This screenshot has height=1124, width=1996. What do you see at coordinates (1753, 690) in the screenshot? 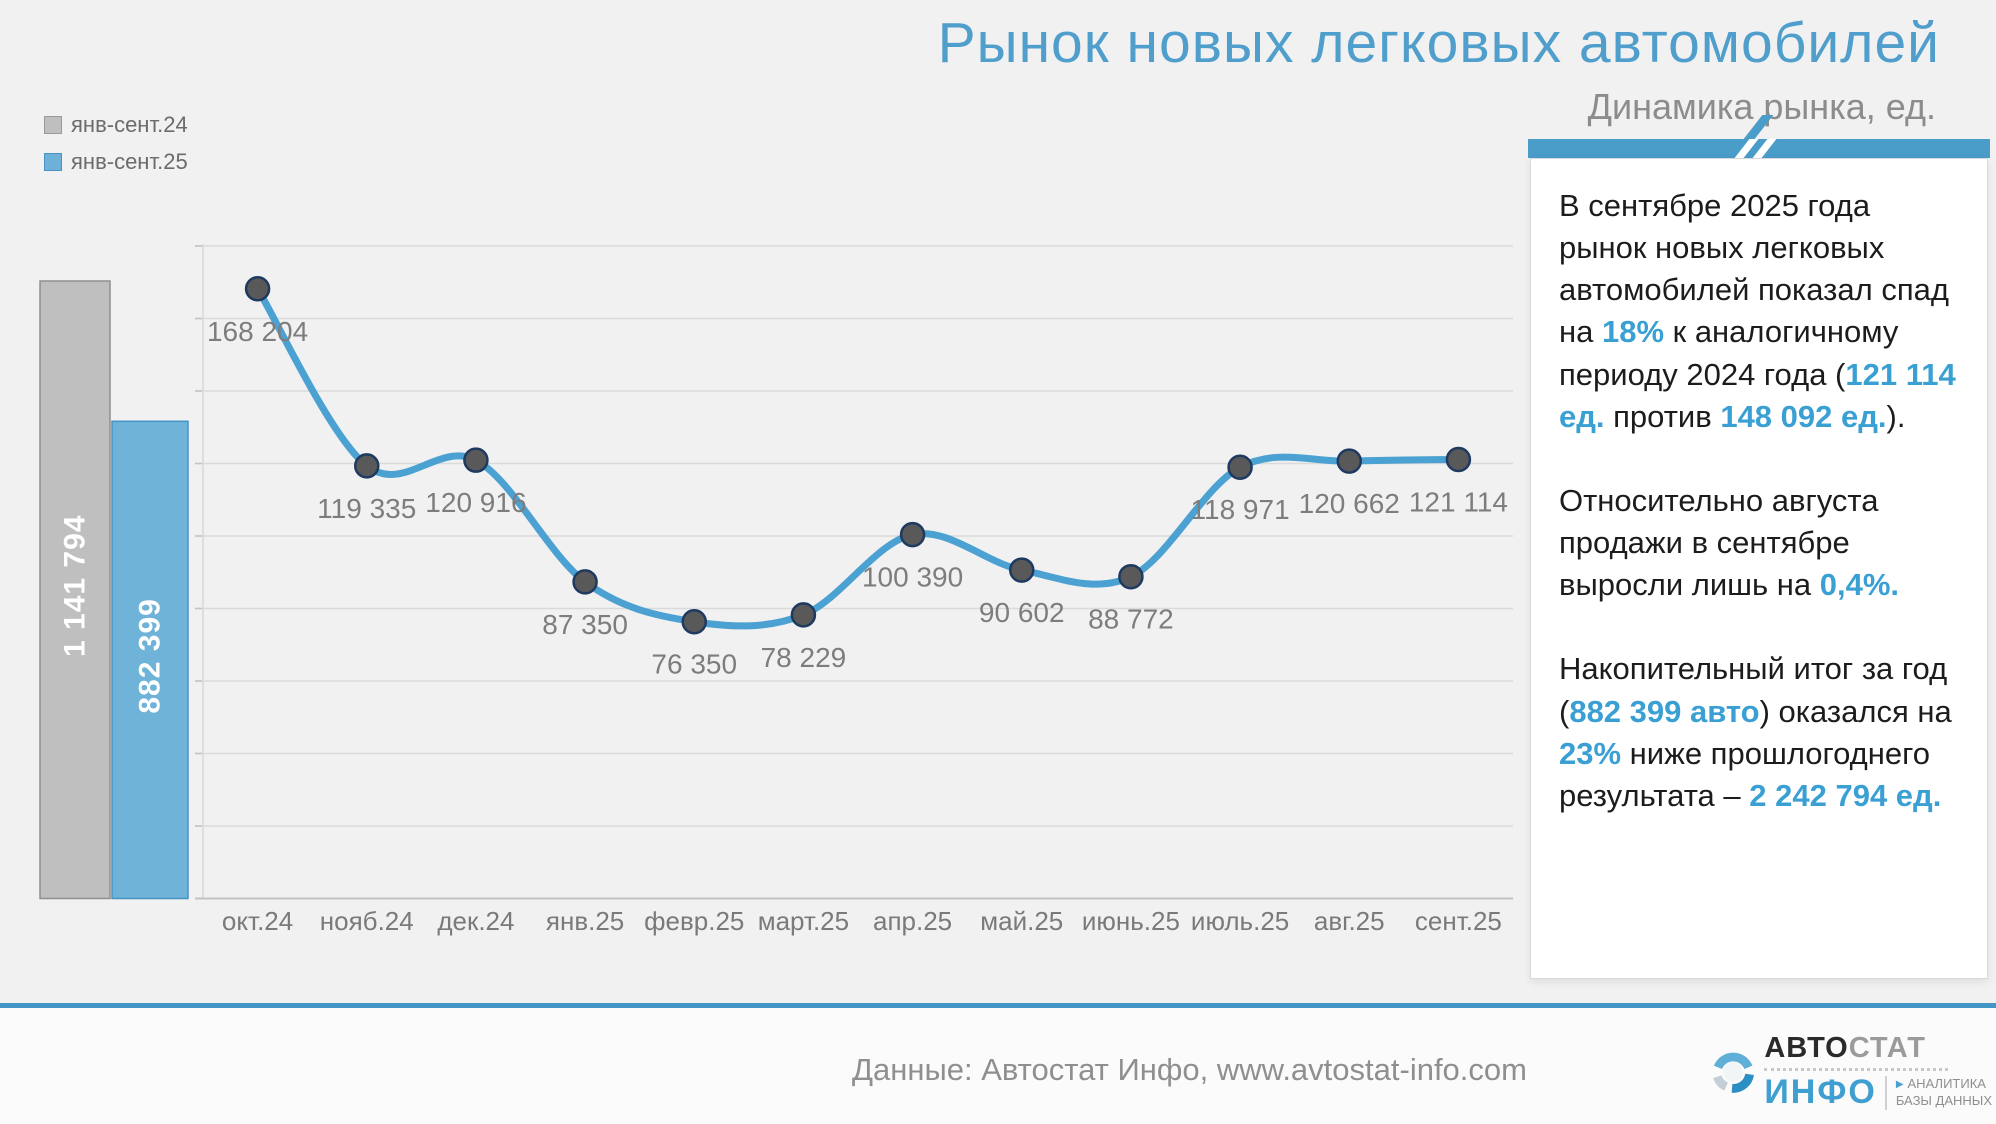
I see `callout-text: Накопительный итог за год (` at bounding box center [1753, 690].